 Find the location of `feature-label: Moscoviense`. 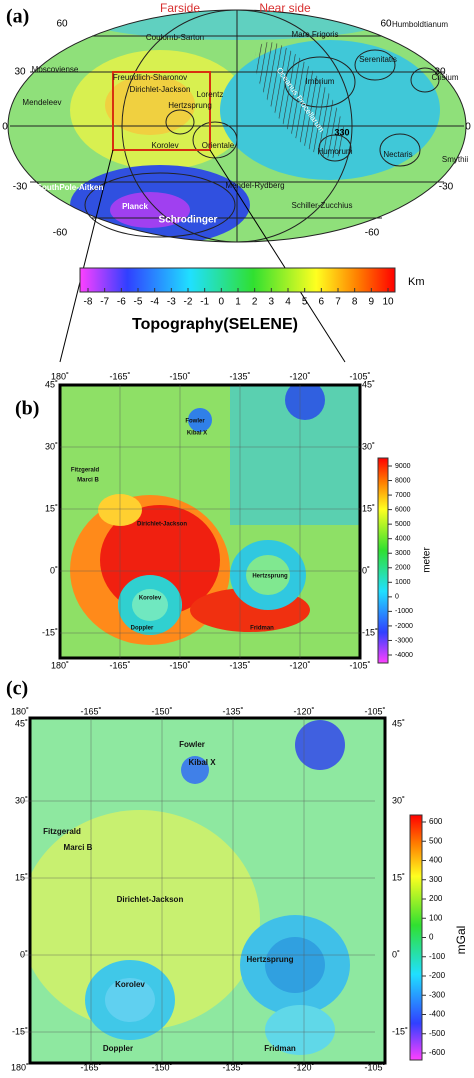

feature-label: Moscoviense is located at coordinates (55, 69).